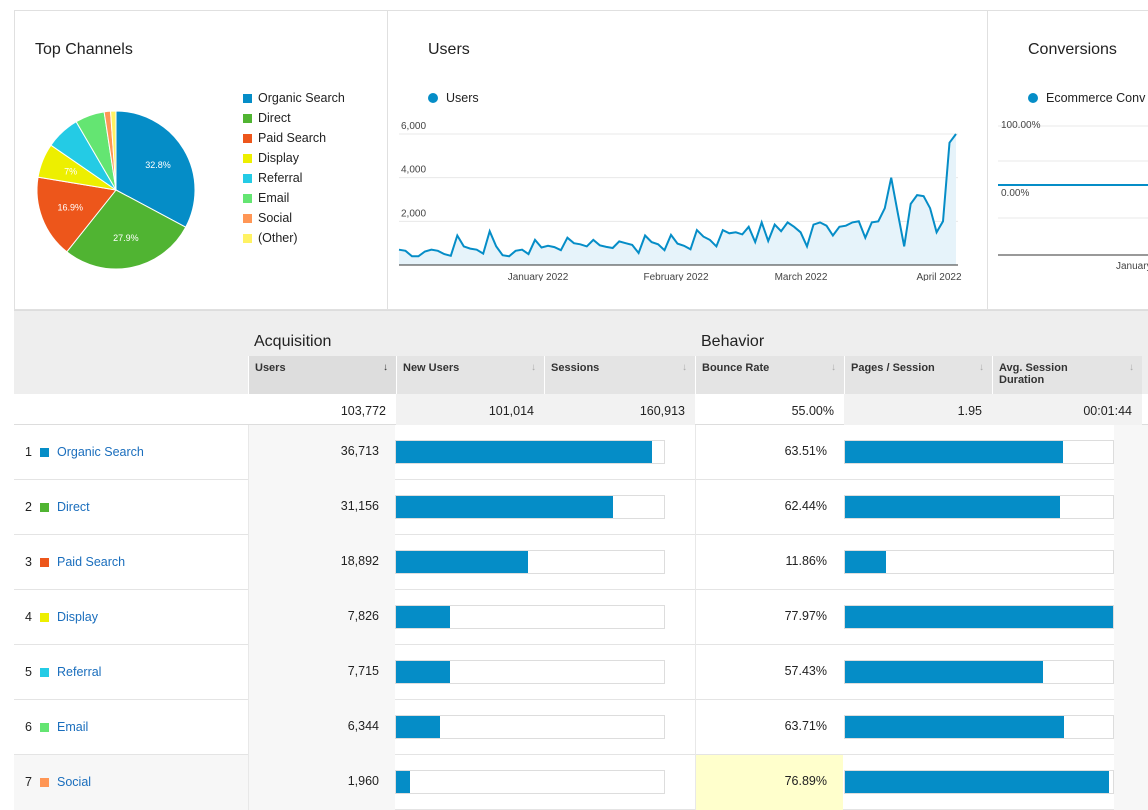 This screenshot has width=1148, height=810. Describe the element at coordinates (270, 368) in the screenshot. I see `col-header-users-label: Users` at that location.